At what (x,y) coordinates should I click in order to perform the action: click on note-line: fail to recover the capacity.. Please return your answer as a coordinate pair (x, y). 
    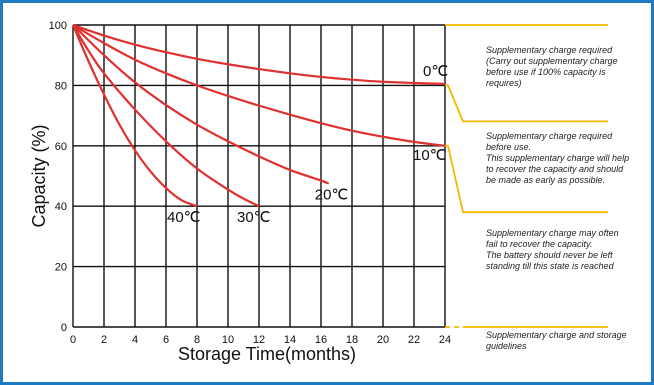
    Looking at the image, I should click on (539, 244).